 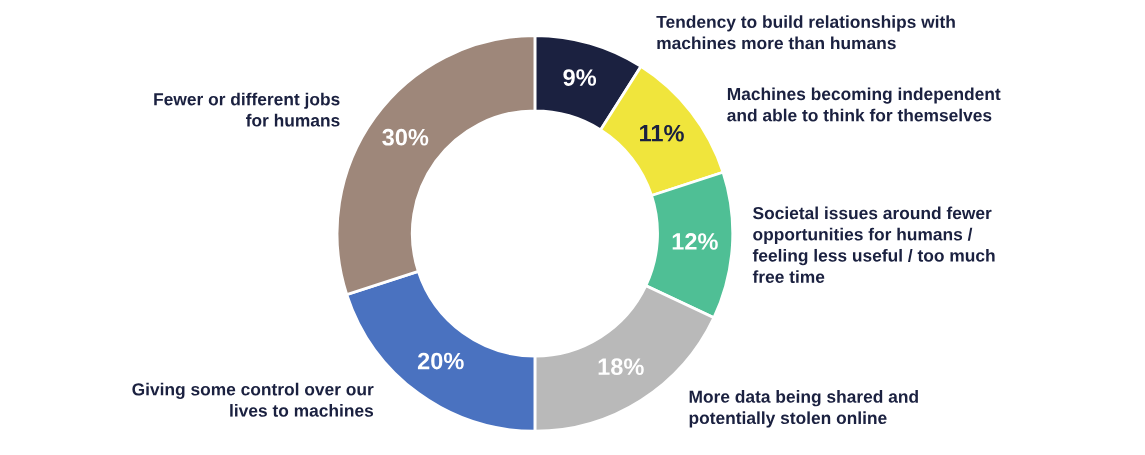 What do you see at coordinates (864, 104) in the screenshot?
I see `slice-label: Machines becoming independent and able to think for themselves` at bounding box center [864, 104].